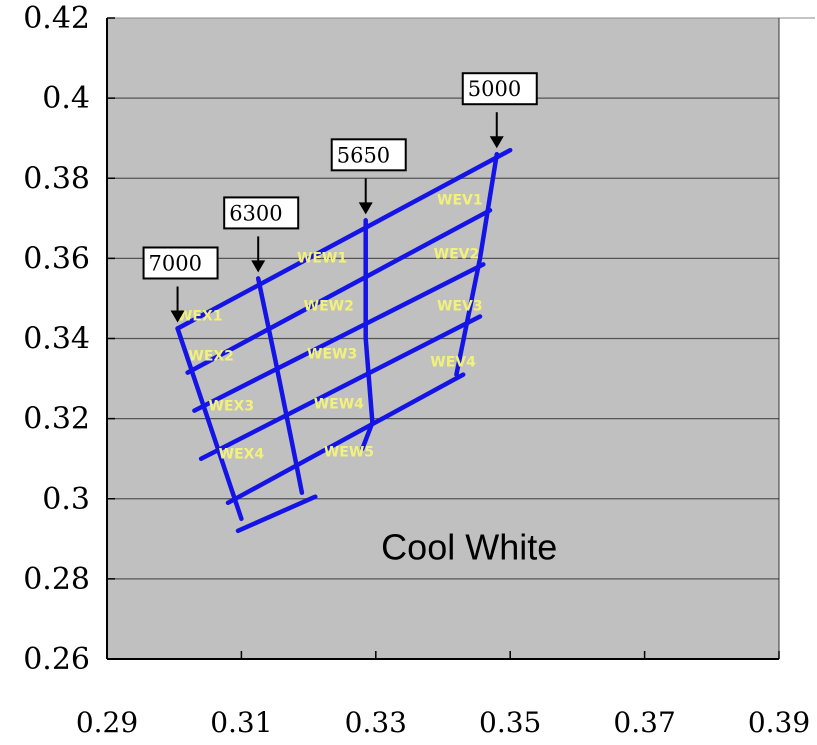 Image resolution: width=817 pixels, height=745 pixels. Describe the element at coordinates (56, 419) in the screenshot. I see `y-tick-label: 0.32` at that location.